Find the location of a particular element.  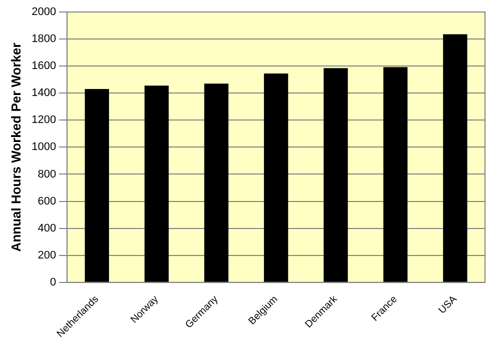

y-tick-label: 400 is located at coordinates (47, 228).